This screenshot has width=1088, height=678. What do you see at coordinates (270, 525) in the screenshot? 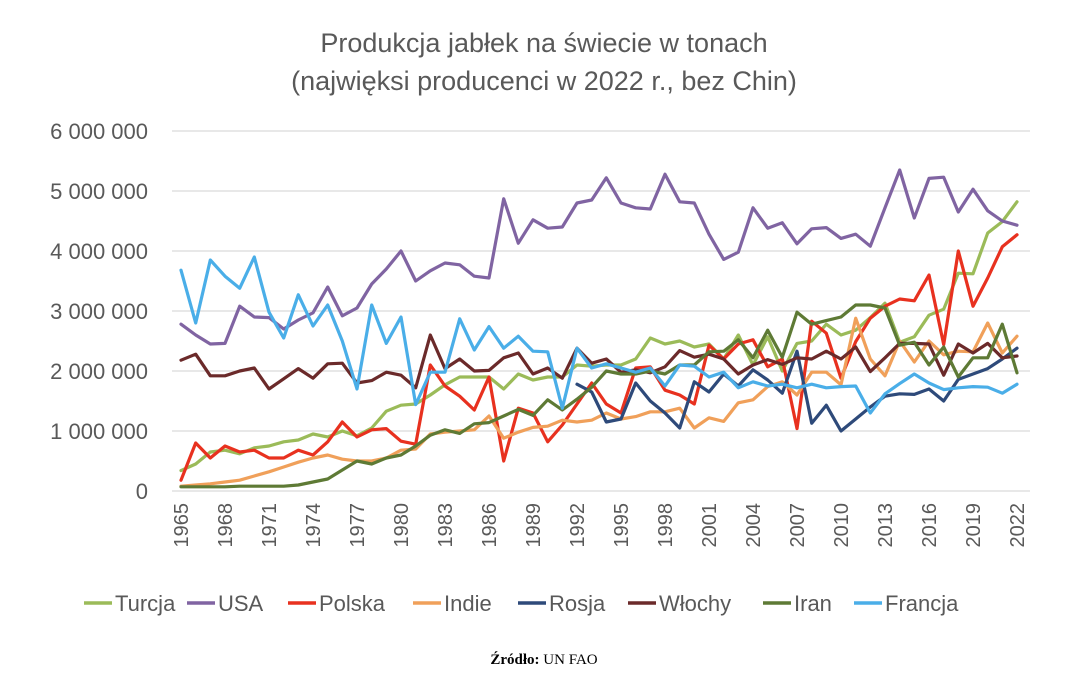
I see `x-tick-label: 1971` at bounding box center [270, 525].